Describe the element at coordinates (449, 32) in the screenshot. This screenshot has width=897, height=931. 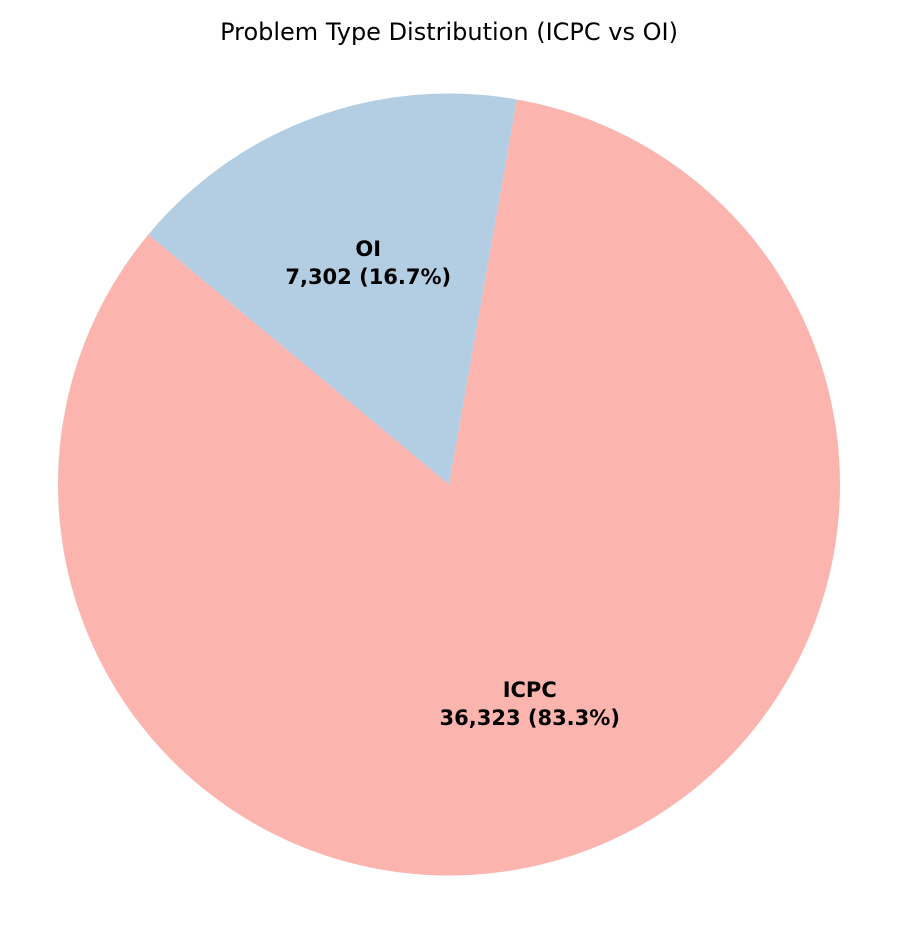
I see `chart-title: Problem Type Distribution (ICPC vs OI)` at that location.